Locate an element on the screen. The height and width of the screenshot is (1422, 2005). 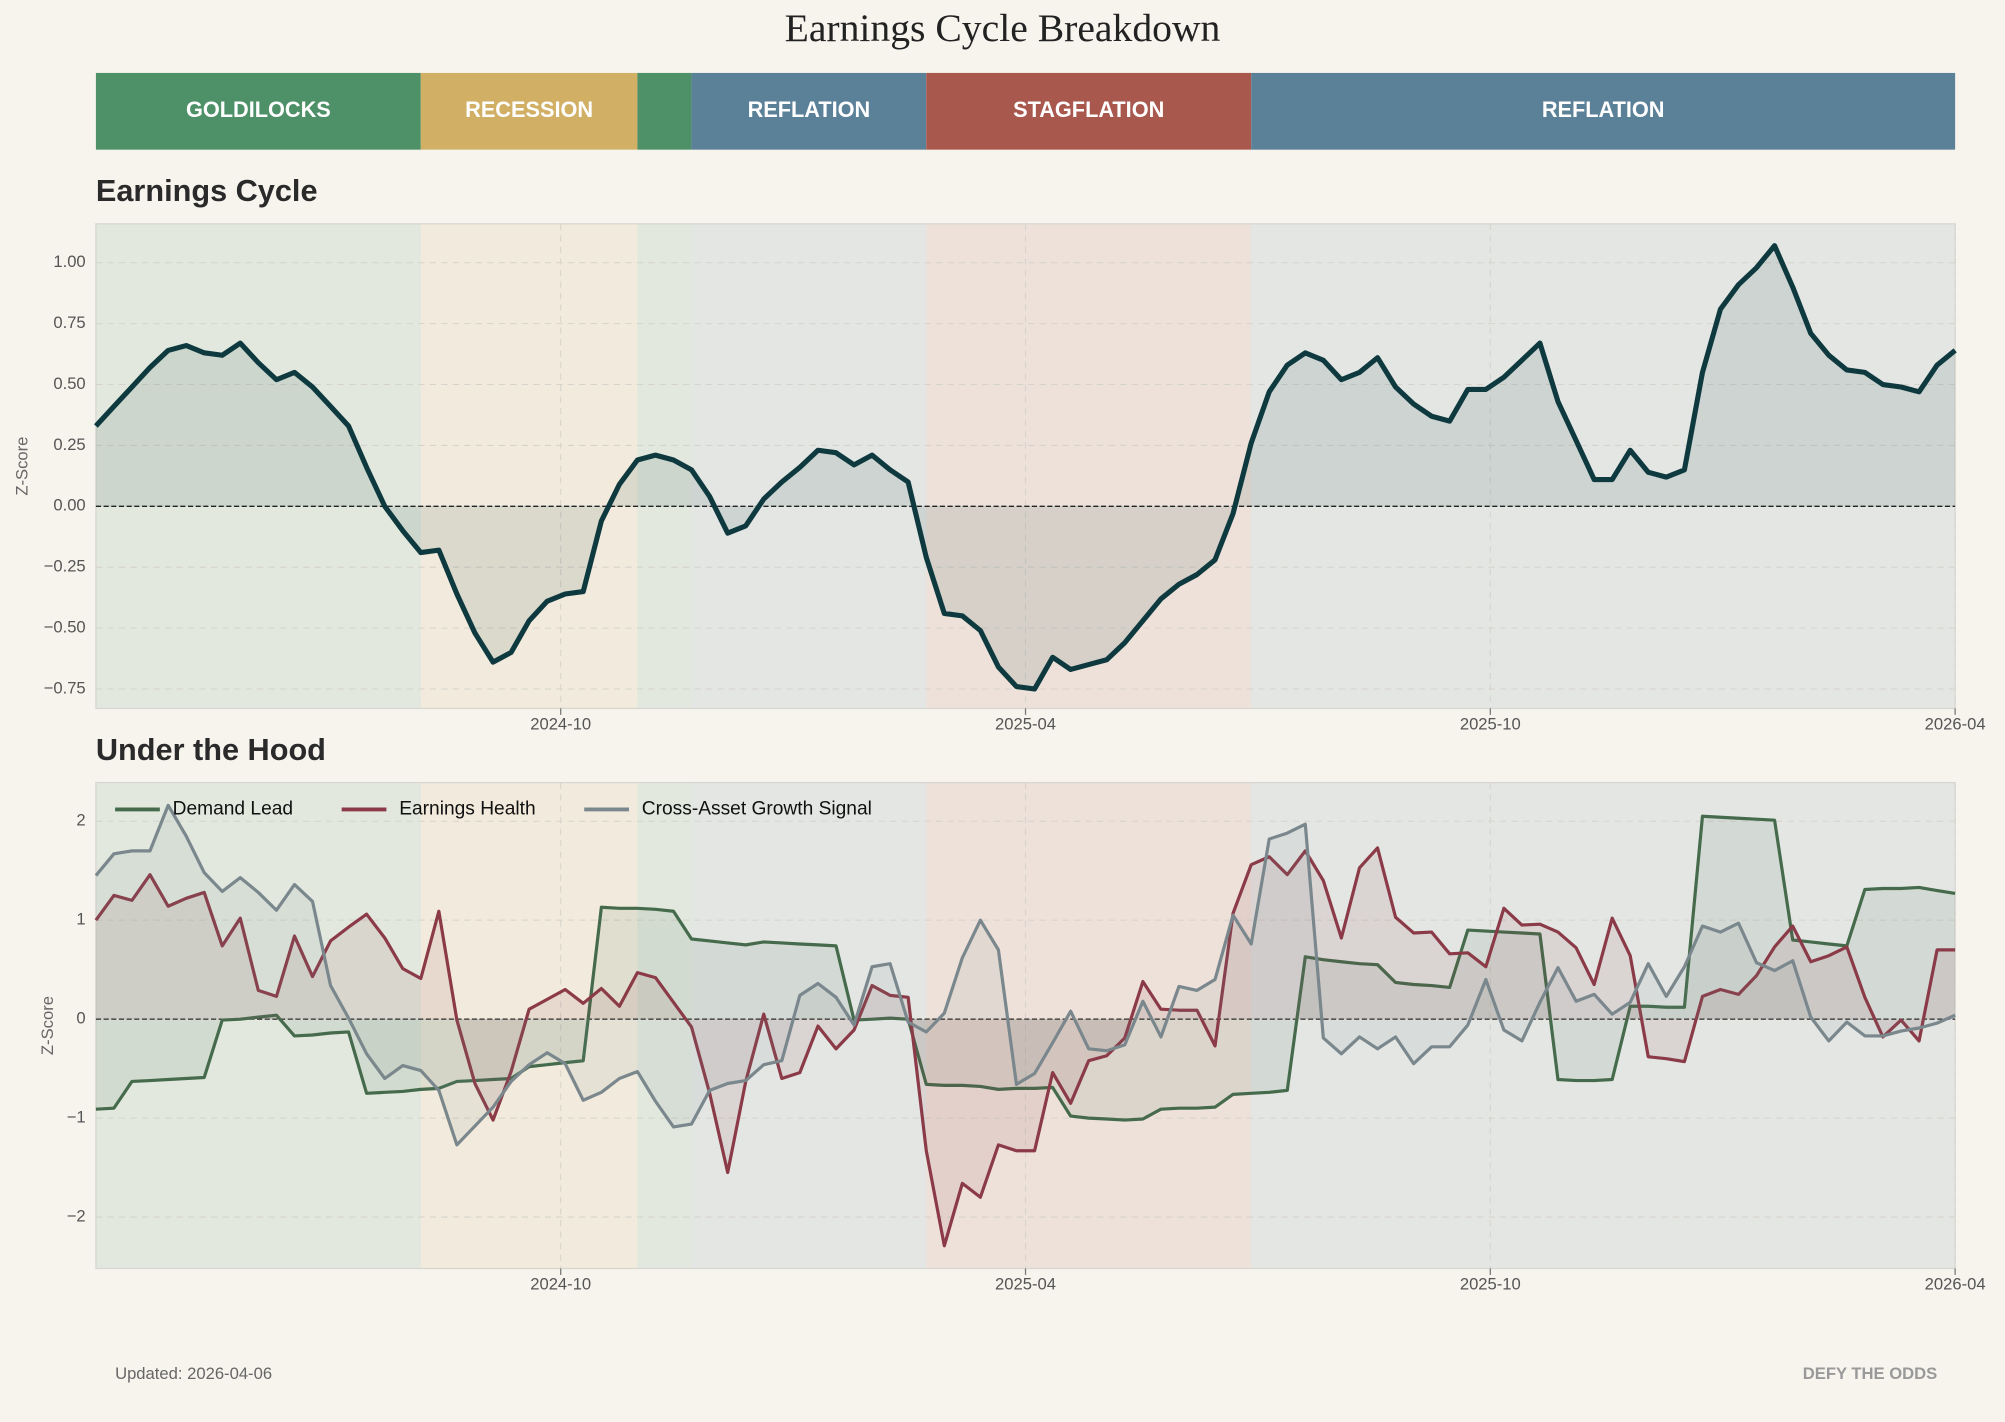
regime-label: STAGFLATION is located at coordinates (1088, 109).